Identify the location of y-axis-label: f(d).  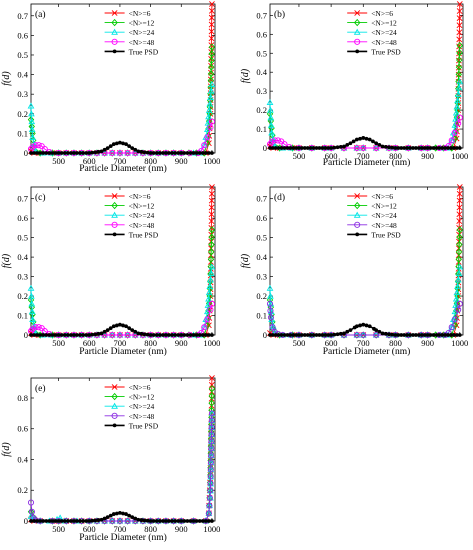
(6, 78).